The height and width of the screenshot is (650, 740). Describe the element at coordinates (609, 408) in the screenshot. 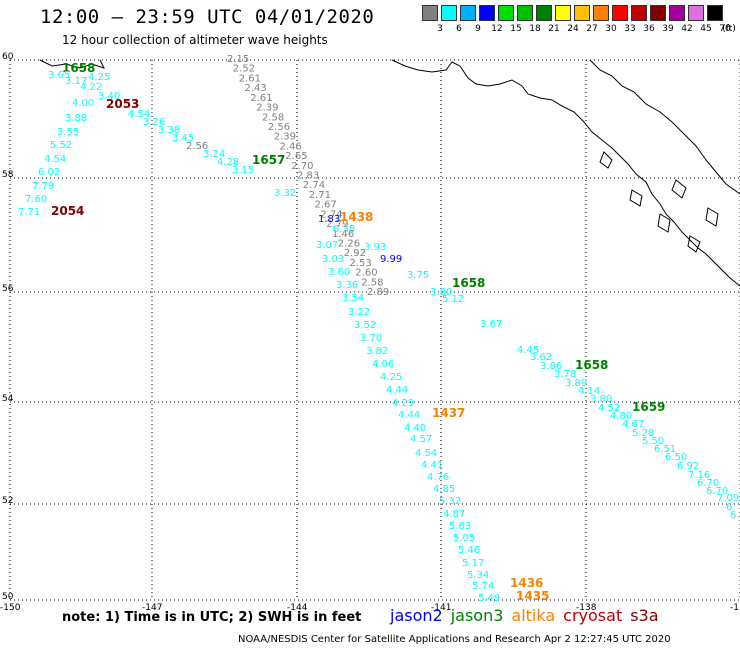

I see `wave-height-value: 4.52` at that location.